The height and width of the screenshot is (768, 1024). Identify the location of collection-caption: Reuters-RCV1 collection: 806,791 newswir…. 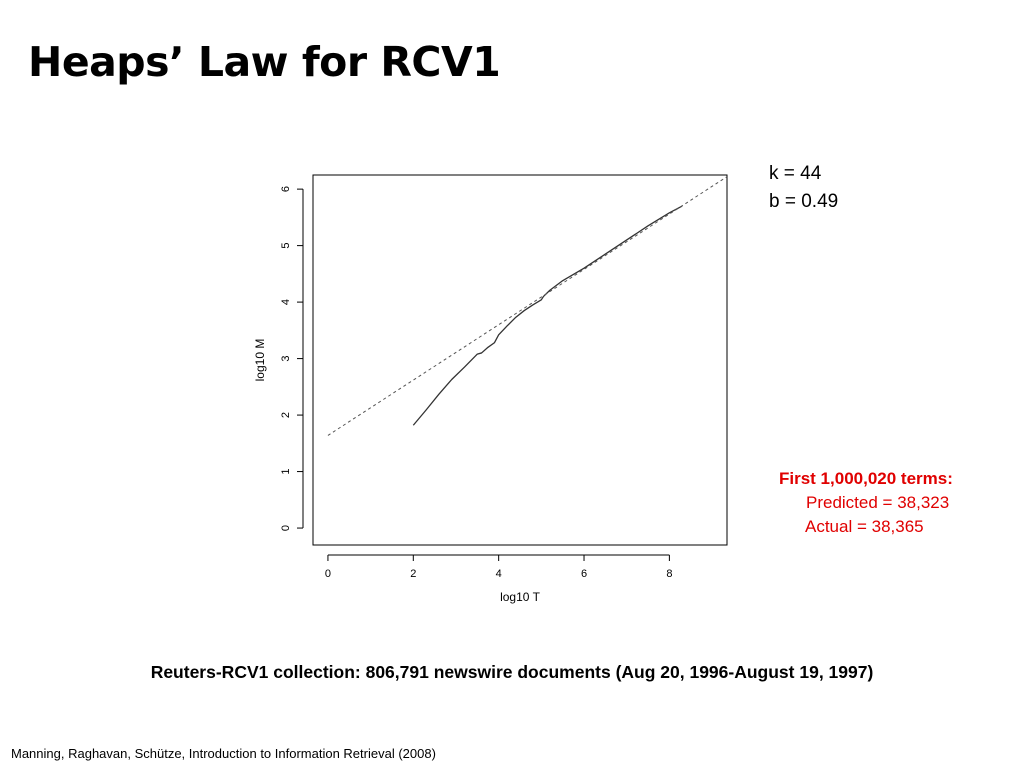
(512, 672).